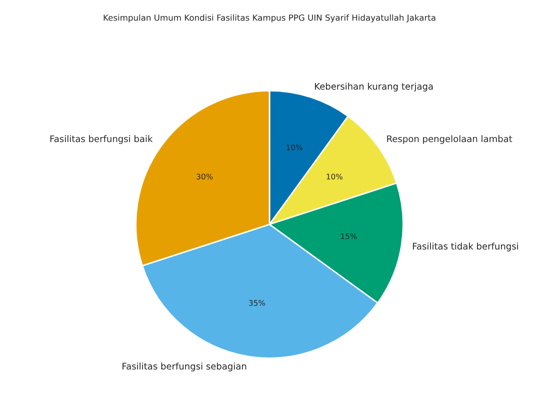 The width and height of the screenshot is (539, 408). Describe the element at coordinates (449, 139) in the screenshot. I see `slice-label: Respon pengelolaan lambat` at that location.